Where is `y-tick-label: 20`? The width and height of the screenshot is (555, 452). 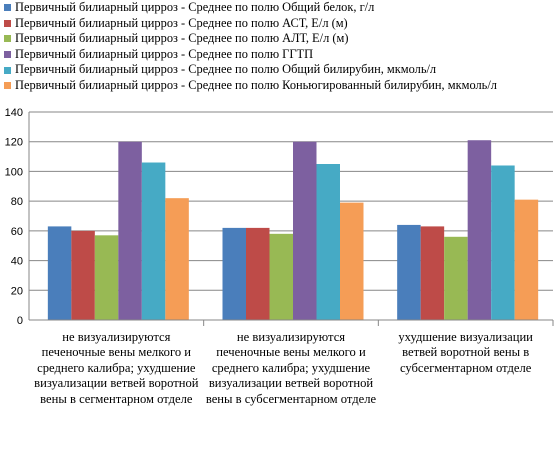
y-tick-label: 20 is located at coordinates (17, 291).